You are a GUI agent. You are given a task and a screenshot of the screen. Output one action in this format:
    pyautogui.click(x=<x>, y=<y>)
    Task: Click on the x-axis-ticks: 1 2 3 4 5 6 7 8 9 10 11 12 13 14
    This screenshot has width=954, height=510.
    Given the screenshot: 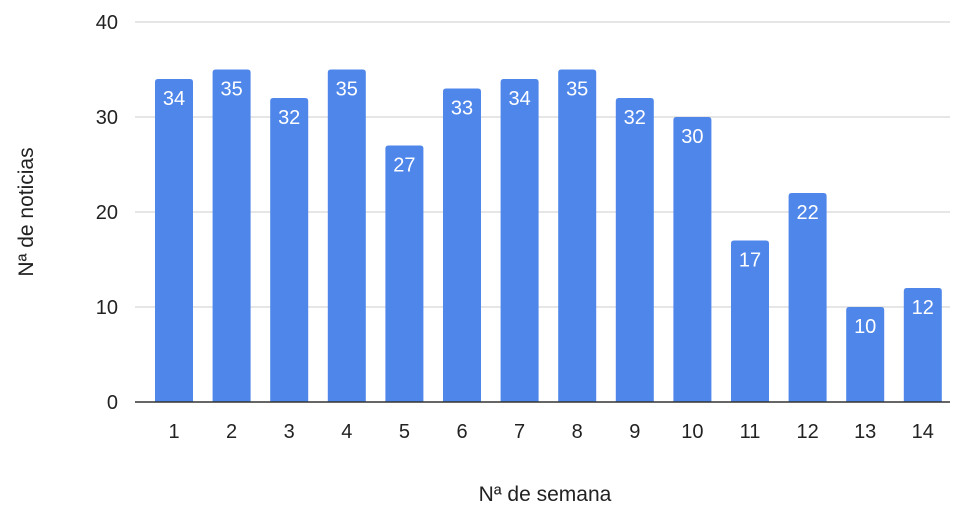 What is the action you would take?
    pyautogui.click(x=550, y=432)
    